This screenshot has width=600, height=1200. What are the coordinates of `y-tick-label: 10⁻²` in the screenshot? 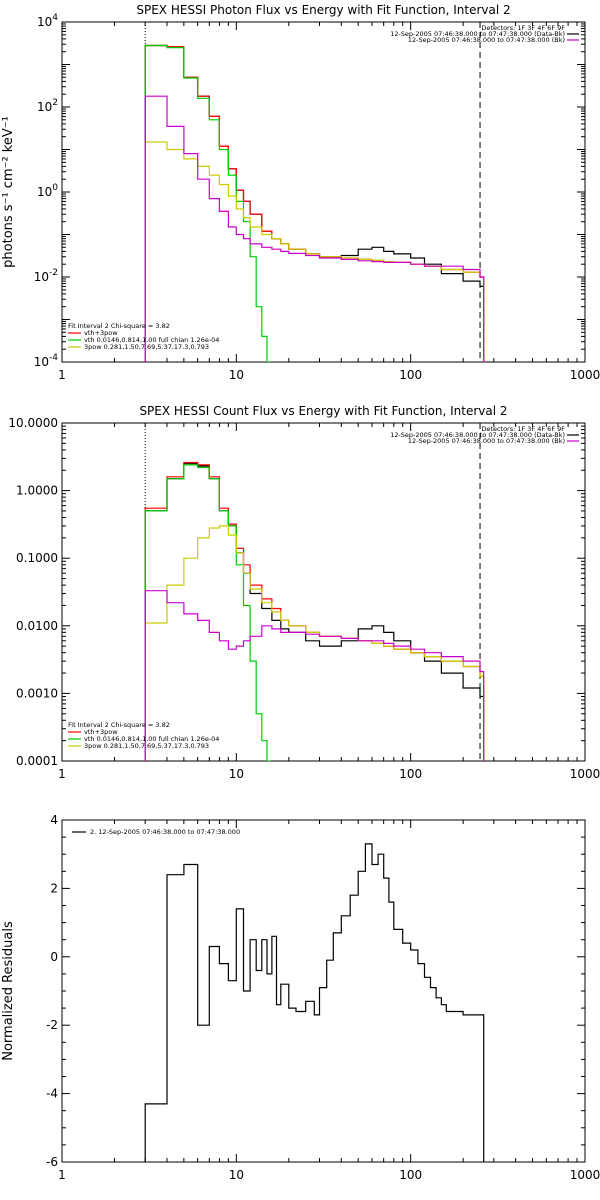 It's located at (46, 276).